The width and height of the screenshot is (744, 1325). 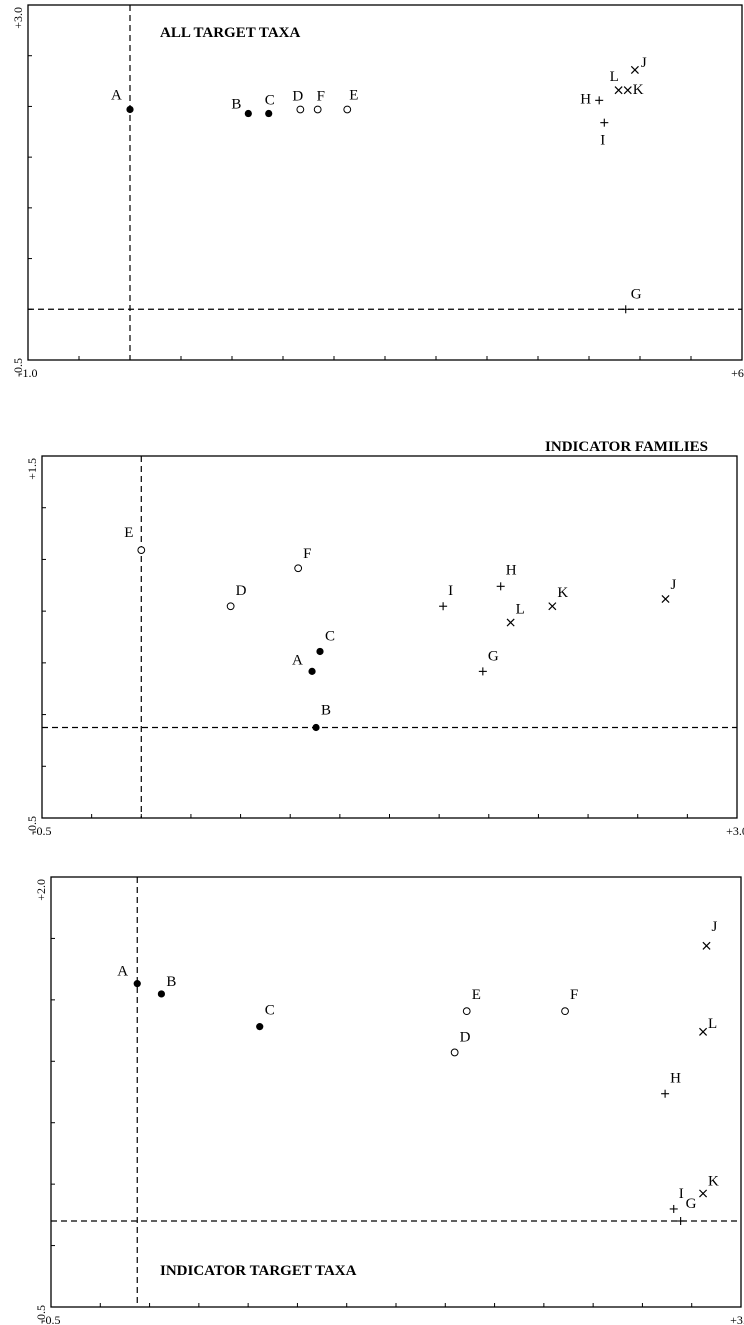 What do you see at coordinates (616, 82) in the screenshot?
I see `point-L: L` at bounding box center [616, 82].